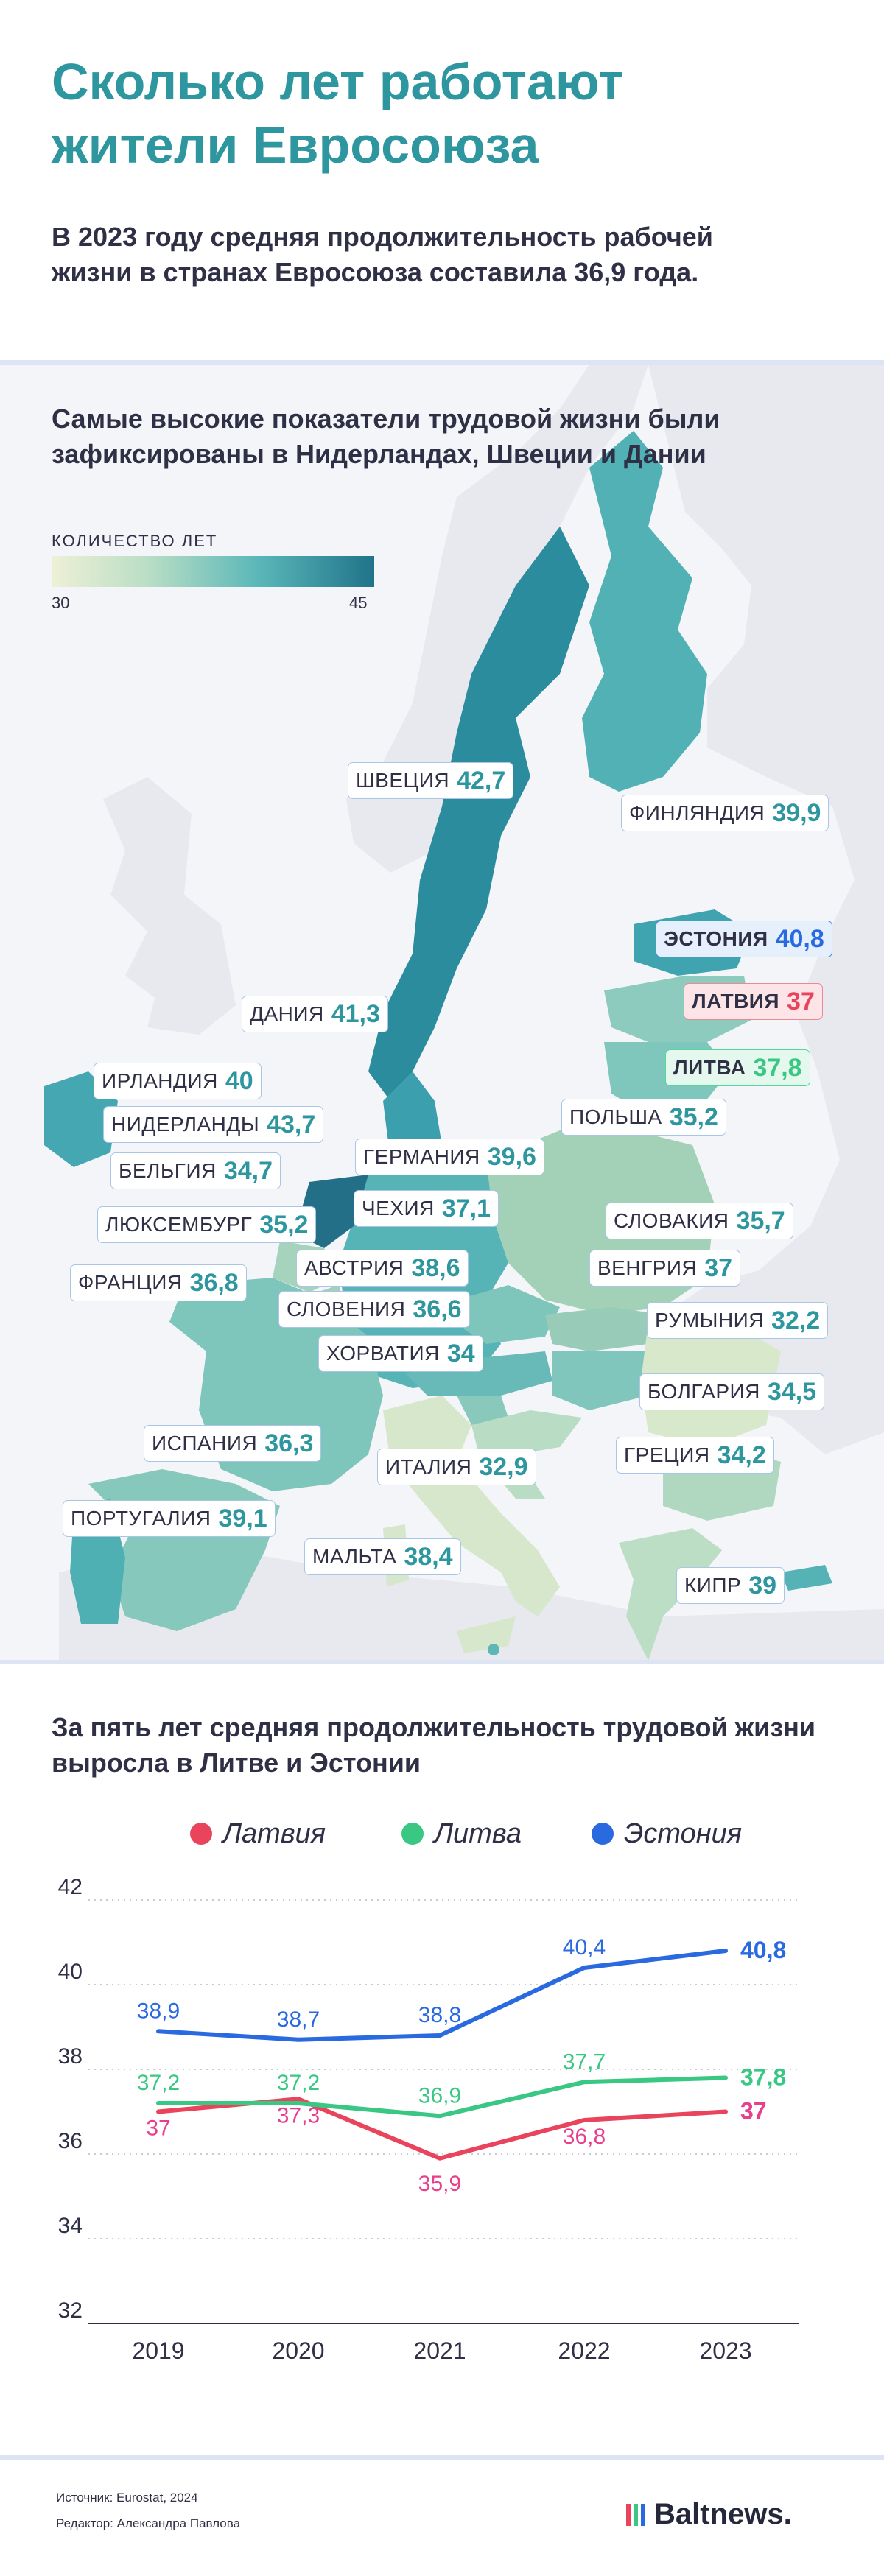 The height and width of the screenshot is (2576, 884). I want to click on data-label: 37,7, so click(585, 2061).